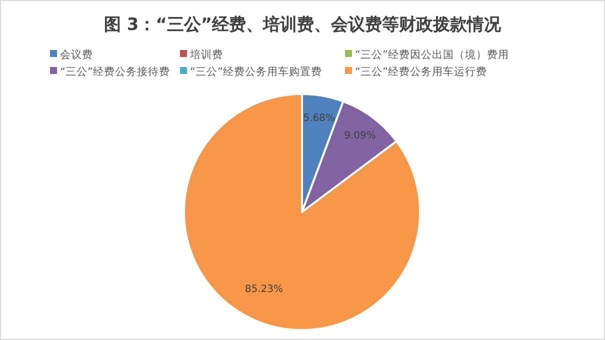 The width and height of the screenshot is (605, 340). What do you see at coordinates (421, 71) in the screenshot?
I see `legend-label: “三公”经费公务用车运行费` at bounding box center [421, 71].